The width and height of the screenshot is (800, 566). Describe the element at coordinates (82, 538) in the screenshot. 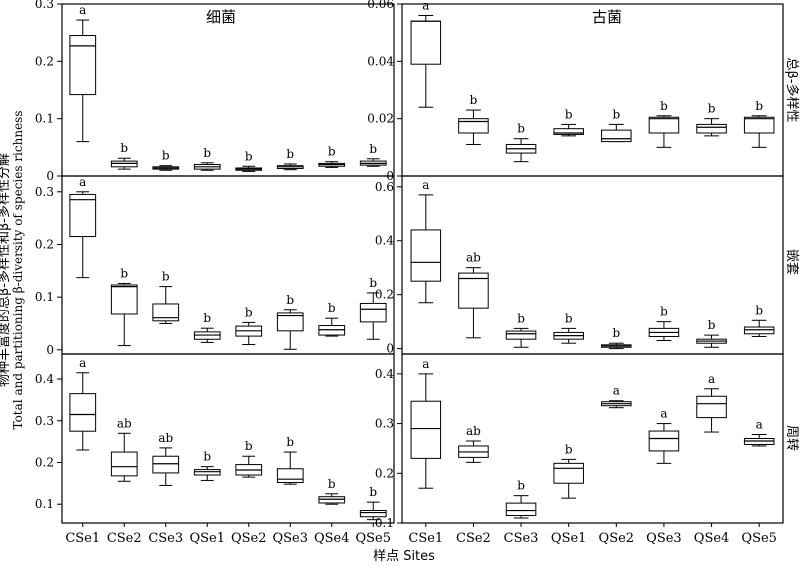

I see `x-tick-label: CSe1` at that location.